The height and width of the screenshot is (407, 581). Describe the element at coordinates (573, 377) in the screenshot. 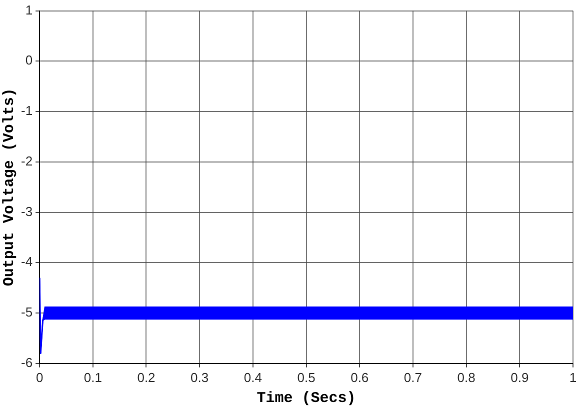

I see `x-tick-label: 1` at that location.